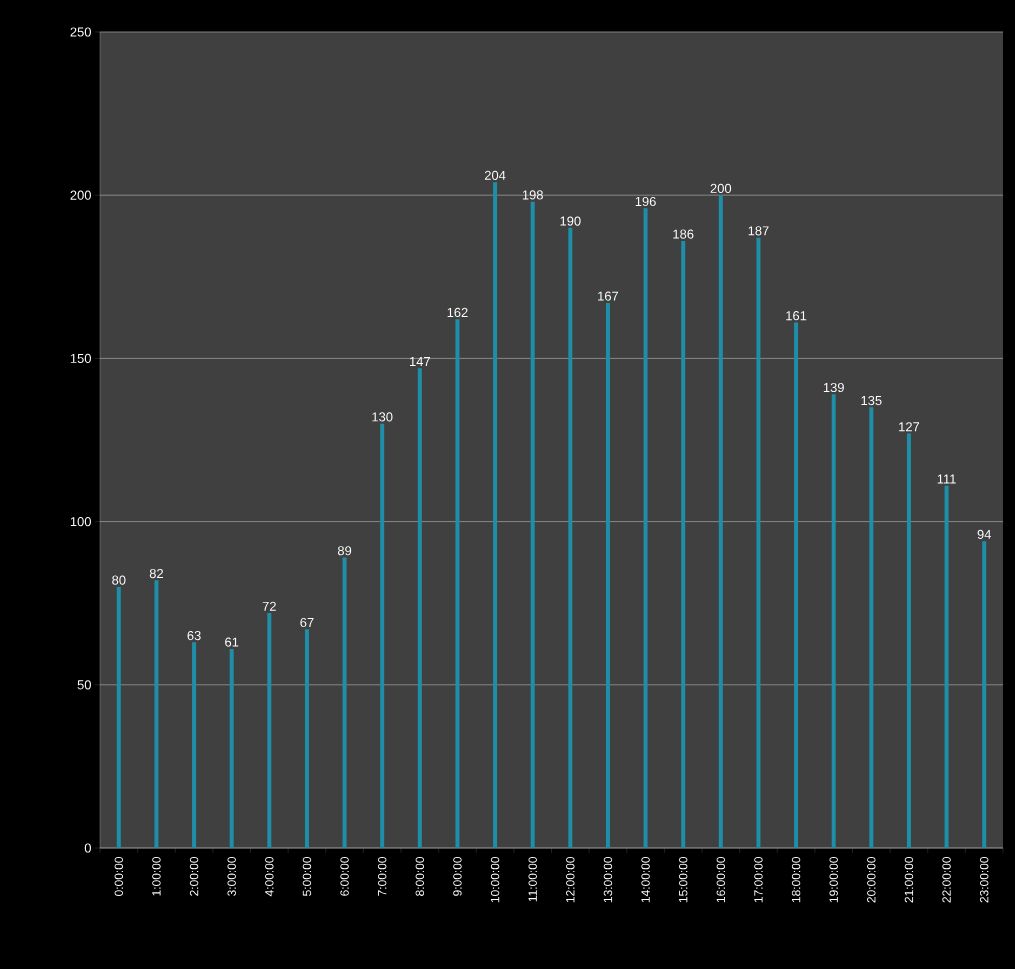 This screenshot has height=969, width=1015. Describe the element at coordinates (269, 876) in the screenshot. I see `x-tick-label: 4:00:00` at that location.